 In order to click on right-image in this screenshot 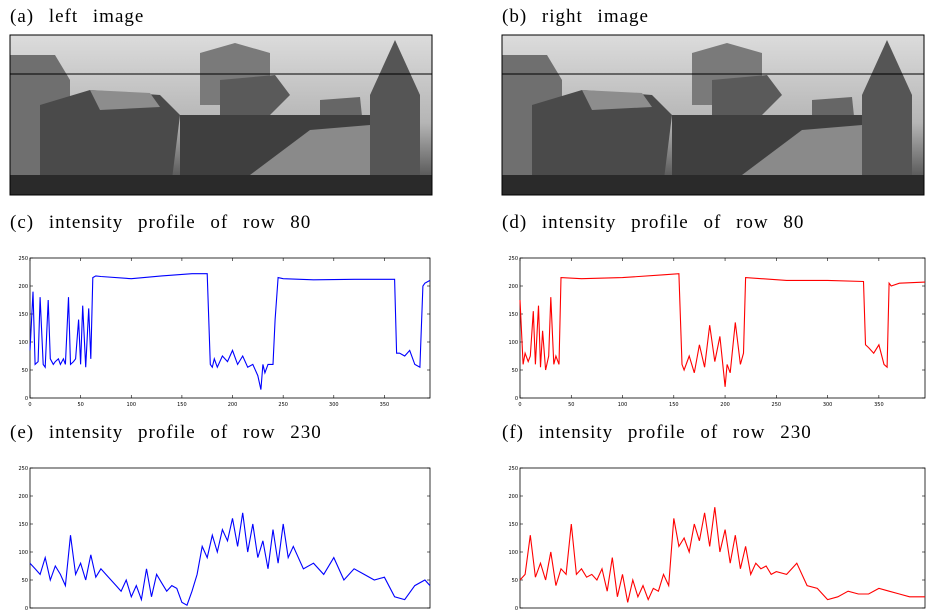, I will do `click(713, 115)`.